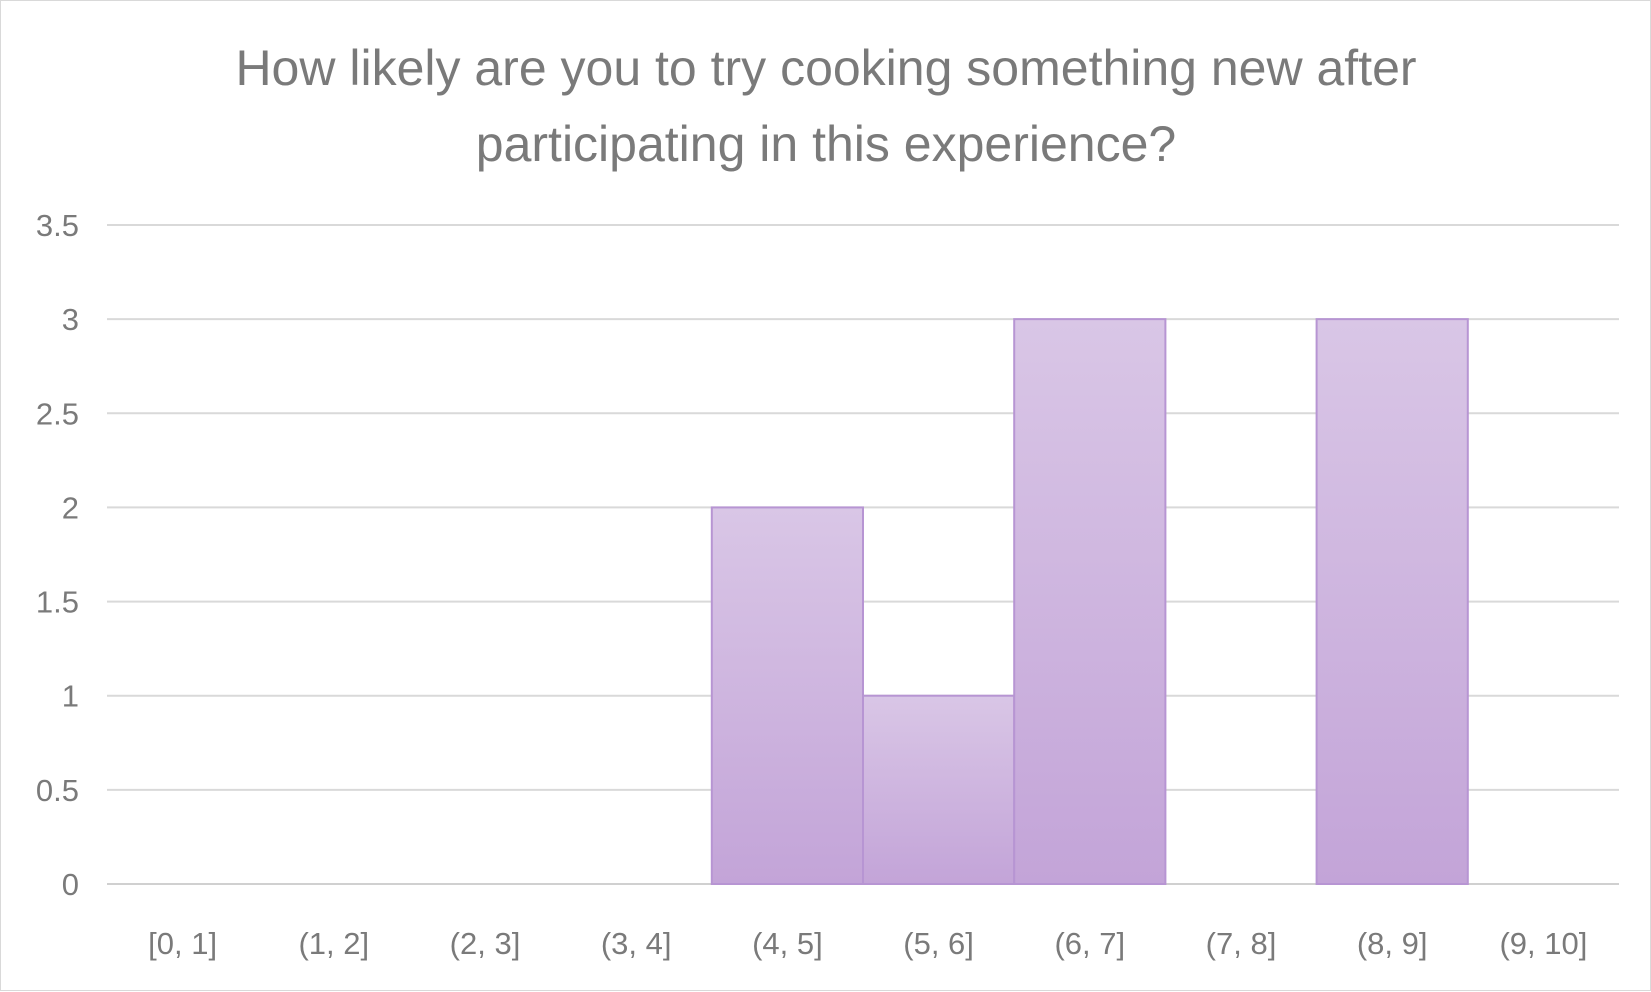  I want to click on y-tick-label: 2, so click(70, 507).